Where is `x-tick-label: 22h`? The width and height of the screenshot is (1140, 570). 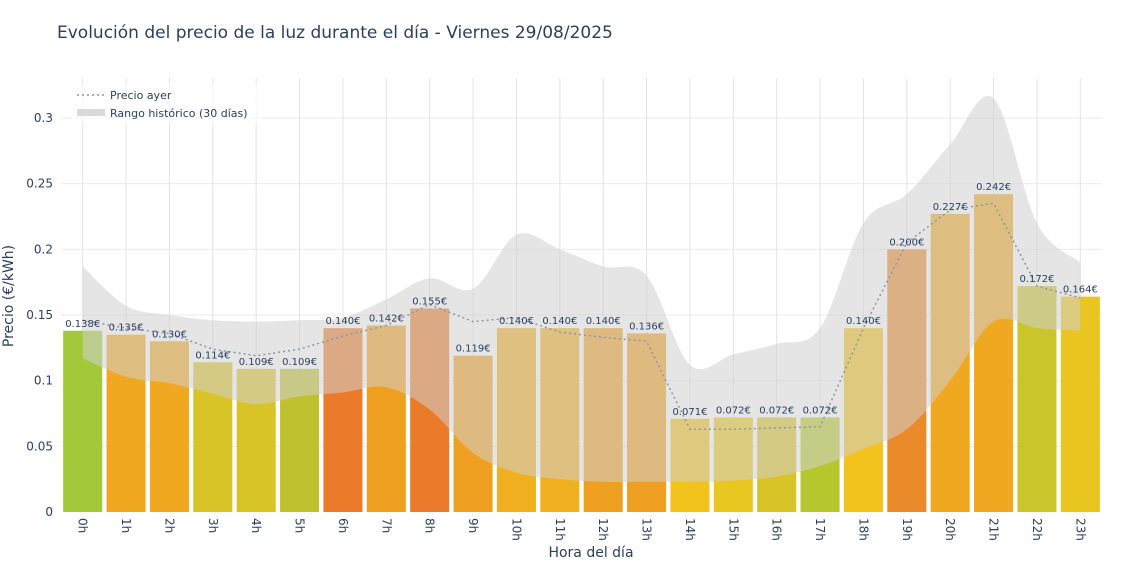
x-tick-label: 22h is located at coordinates (1037, 529).